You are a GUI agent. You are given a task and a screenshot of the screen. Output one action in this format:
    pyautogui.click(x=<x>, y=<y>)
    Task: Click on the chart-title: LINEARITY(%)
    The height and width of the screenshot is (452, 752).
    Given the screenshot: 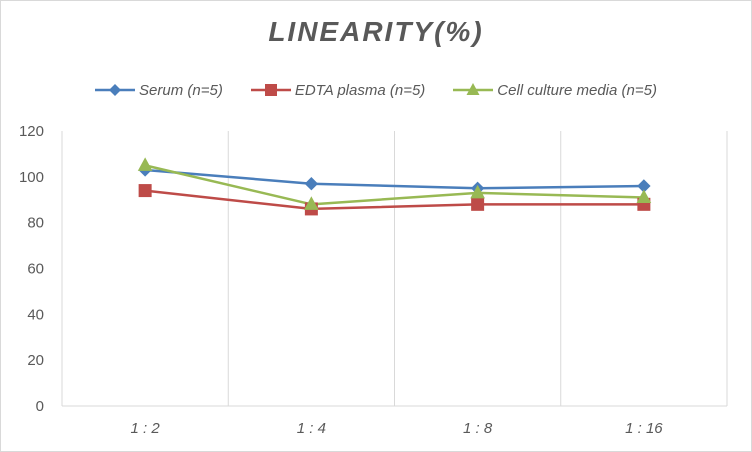 What is the action you would take?
    pyautogui.click(x=376, y=31)
    